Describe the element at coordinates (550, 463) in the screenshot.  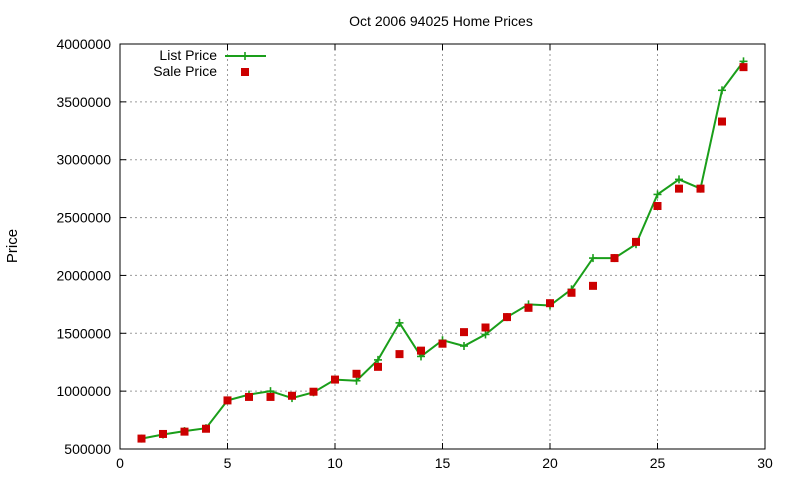
I see `x-tick-label: 20` at that location.